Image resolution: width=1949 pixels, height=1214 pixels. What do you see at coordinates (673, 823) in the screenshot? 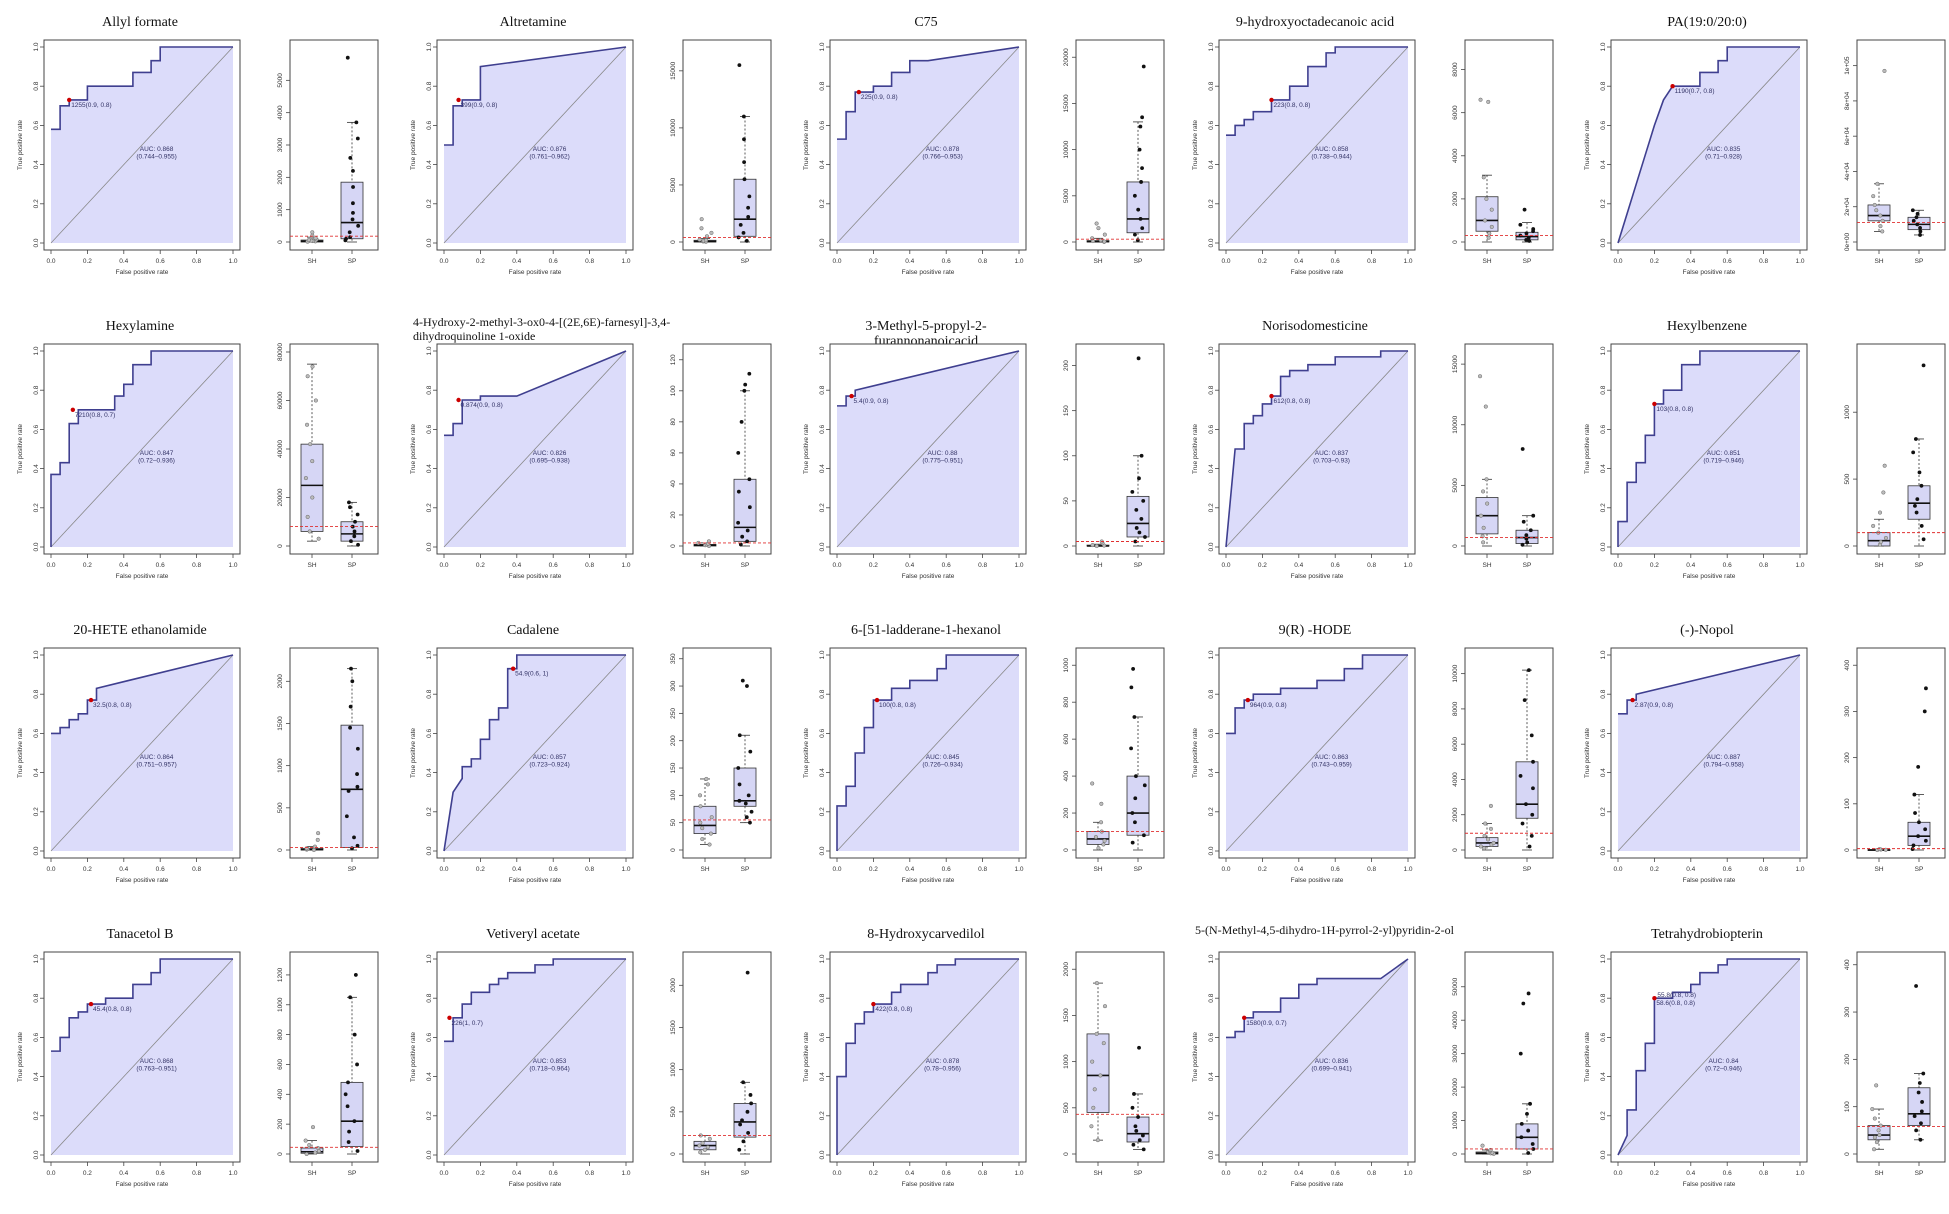
I see `boxplot-y-tick-label: 50` at bounding box center [673, 823].